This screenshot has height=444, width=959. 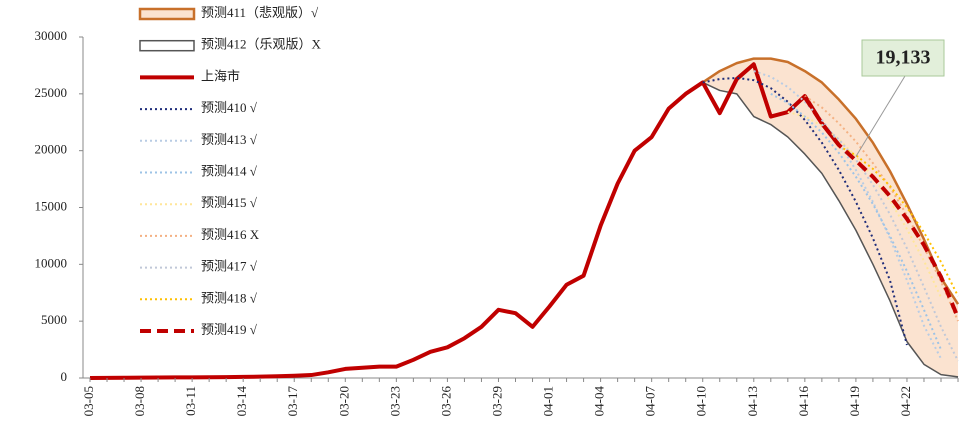 What do you see at coordinates (54, 319) in the screenshot?
I see `y-tick-label: 5000` at bounding box center [54, 319].